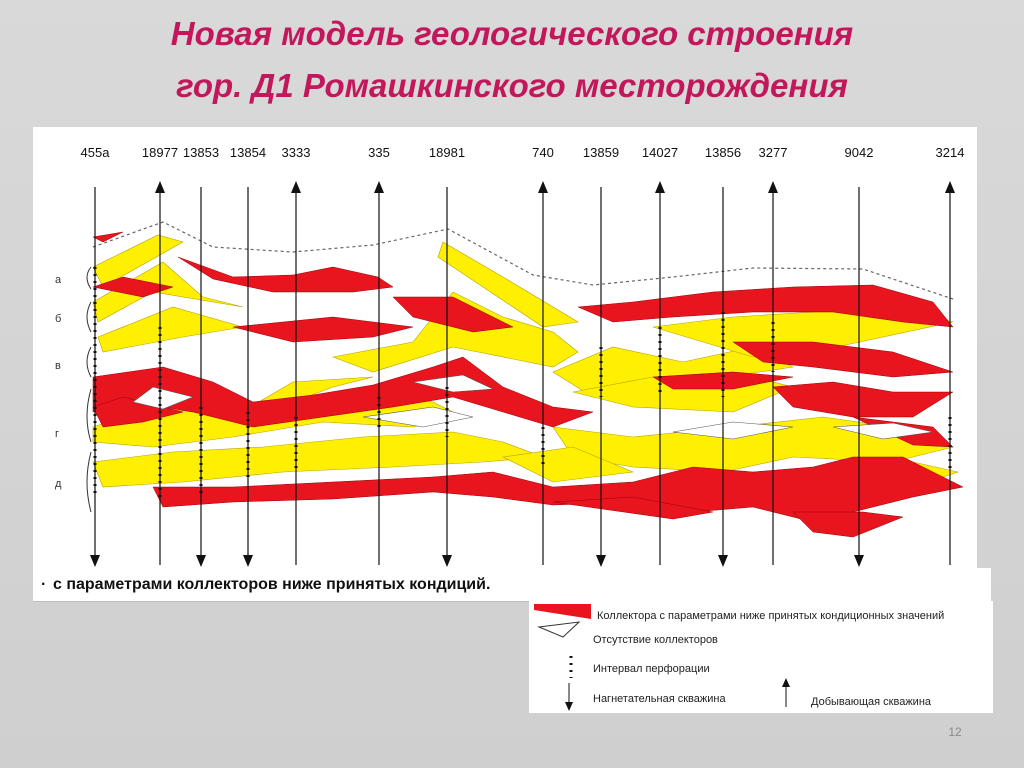 Image resolution: width=1024 pixels, height=768 pixels. What do you see at coordinates (58, 280) in the screenshot?
I see `layer-label: а` at bounding box center [58, 280].